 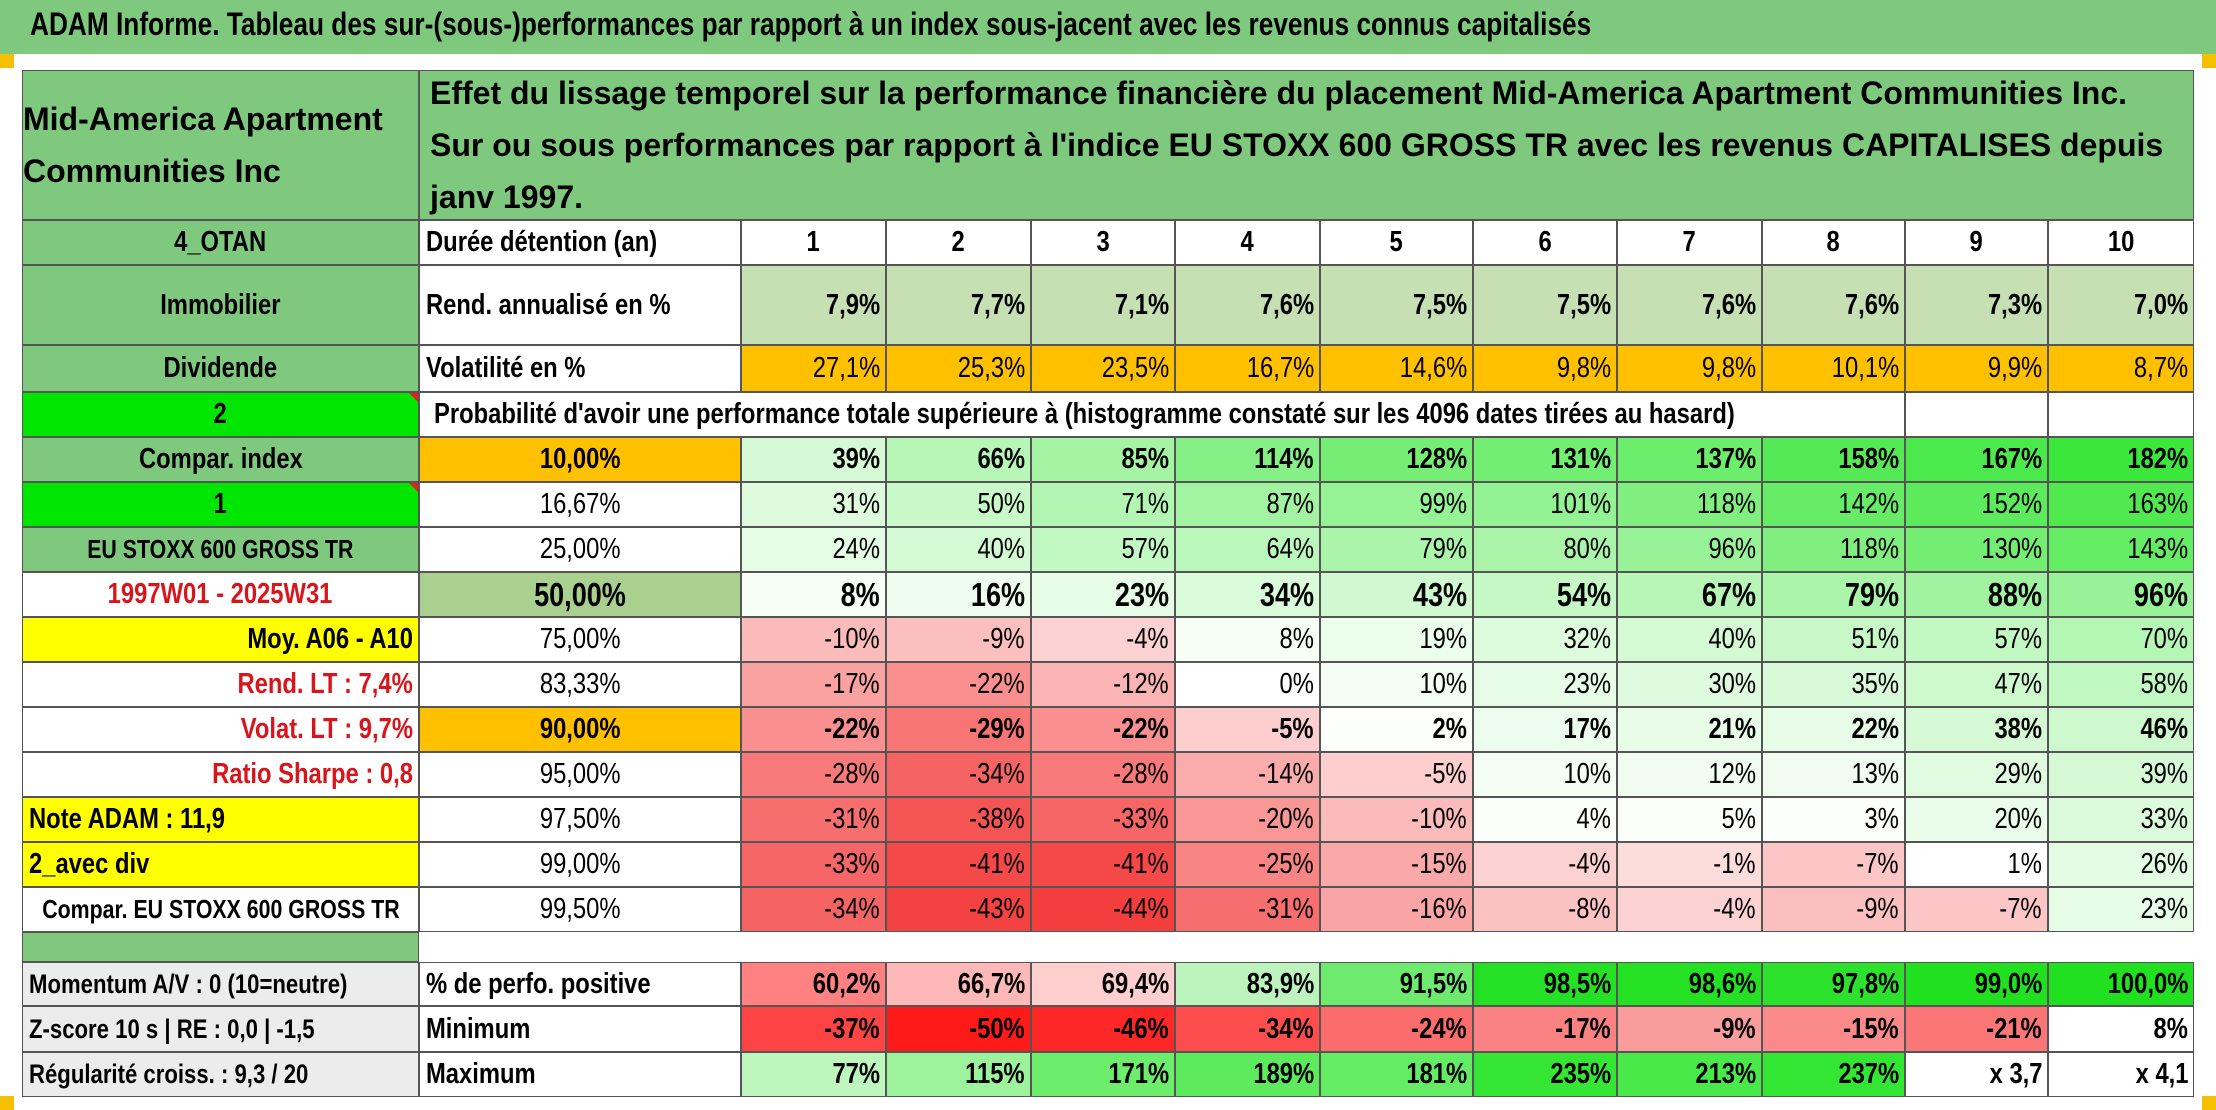 I want to click on percentile-label-text: 99,50%, so click(x=580, y=909).